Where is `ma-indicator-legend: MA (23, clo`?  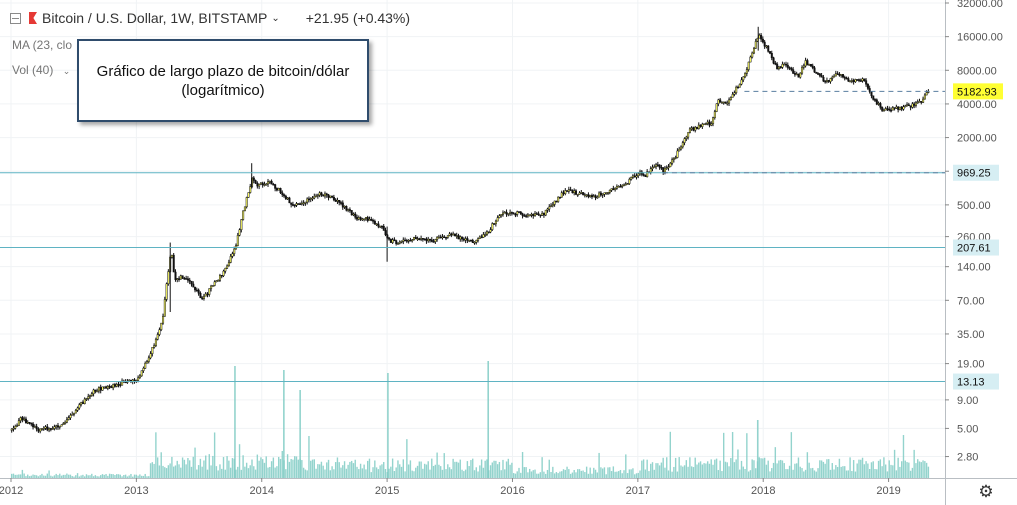 ma-indicator-legend: MA (23, clo is located at coordinates (42, 45).